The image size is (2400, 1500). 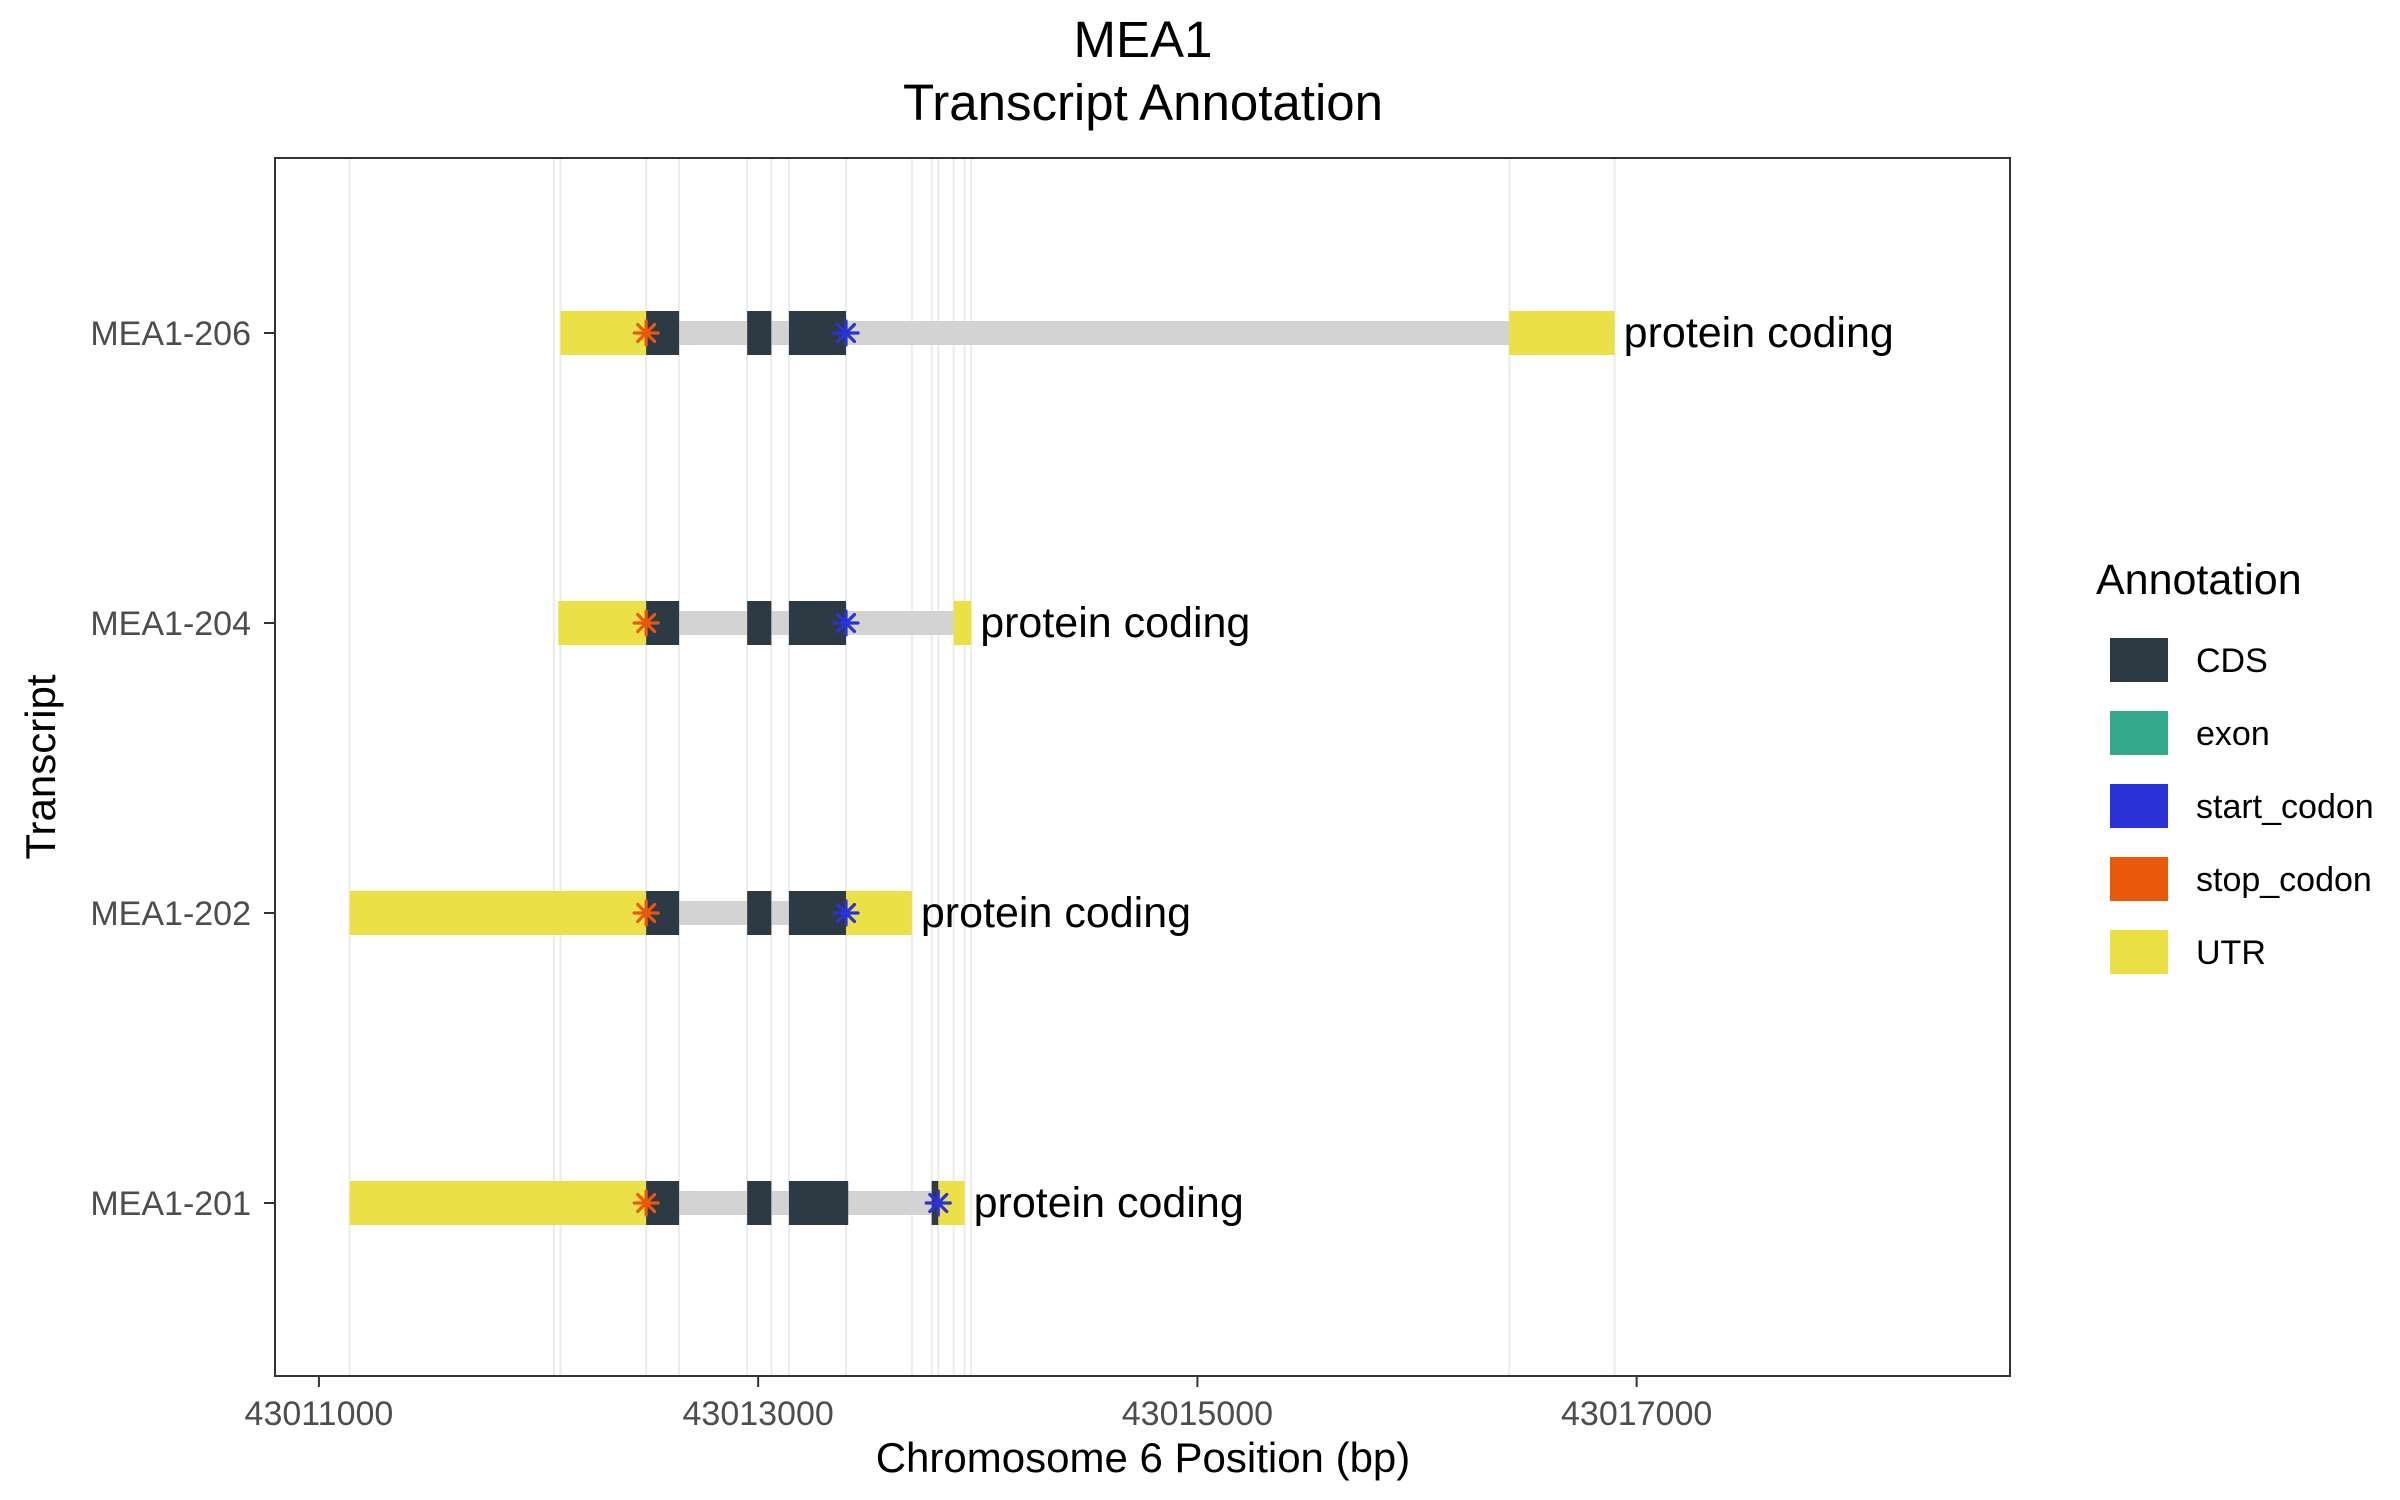 What do you see at coordinates (319, 1414) in the screenshot?
I see `x-tick-label: 43011000` at bounding box center [319, 1414].